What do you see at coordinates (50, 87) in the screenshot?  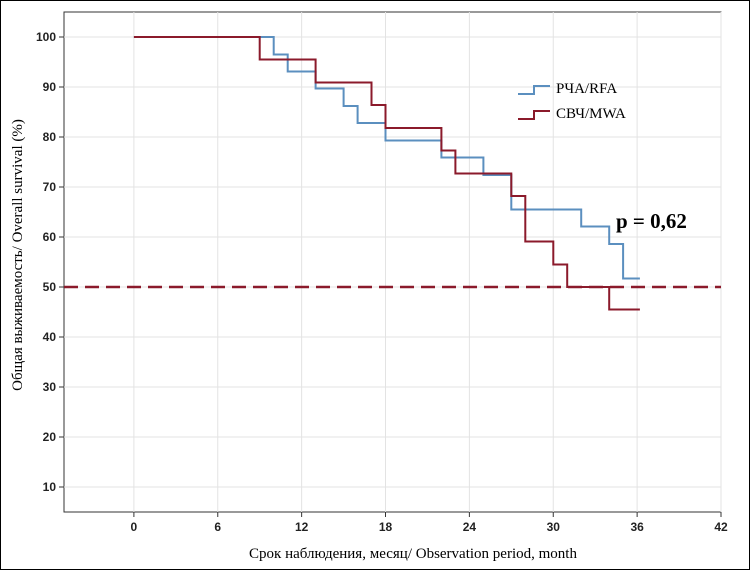 I see `y-tick-label: 90` at bounding box center [50, 87].